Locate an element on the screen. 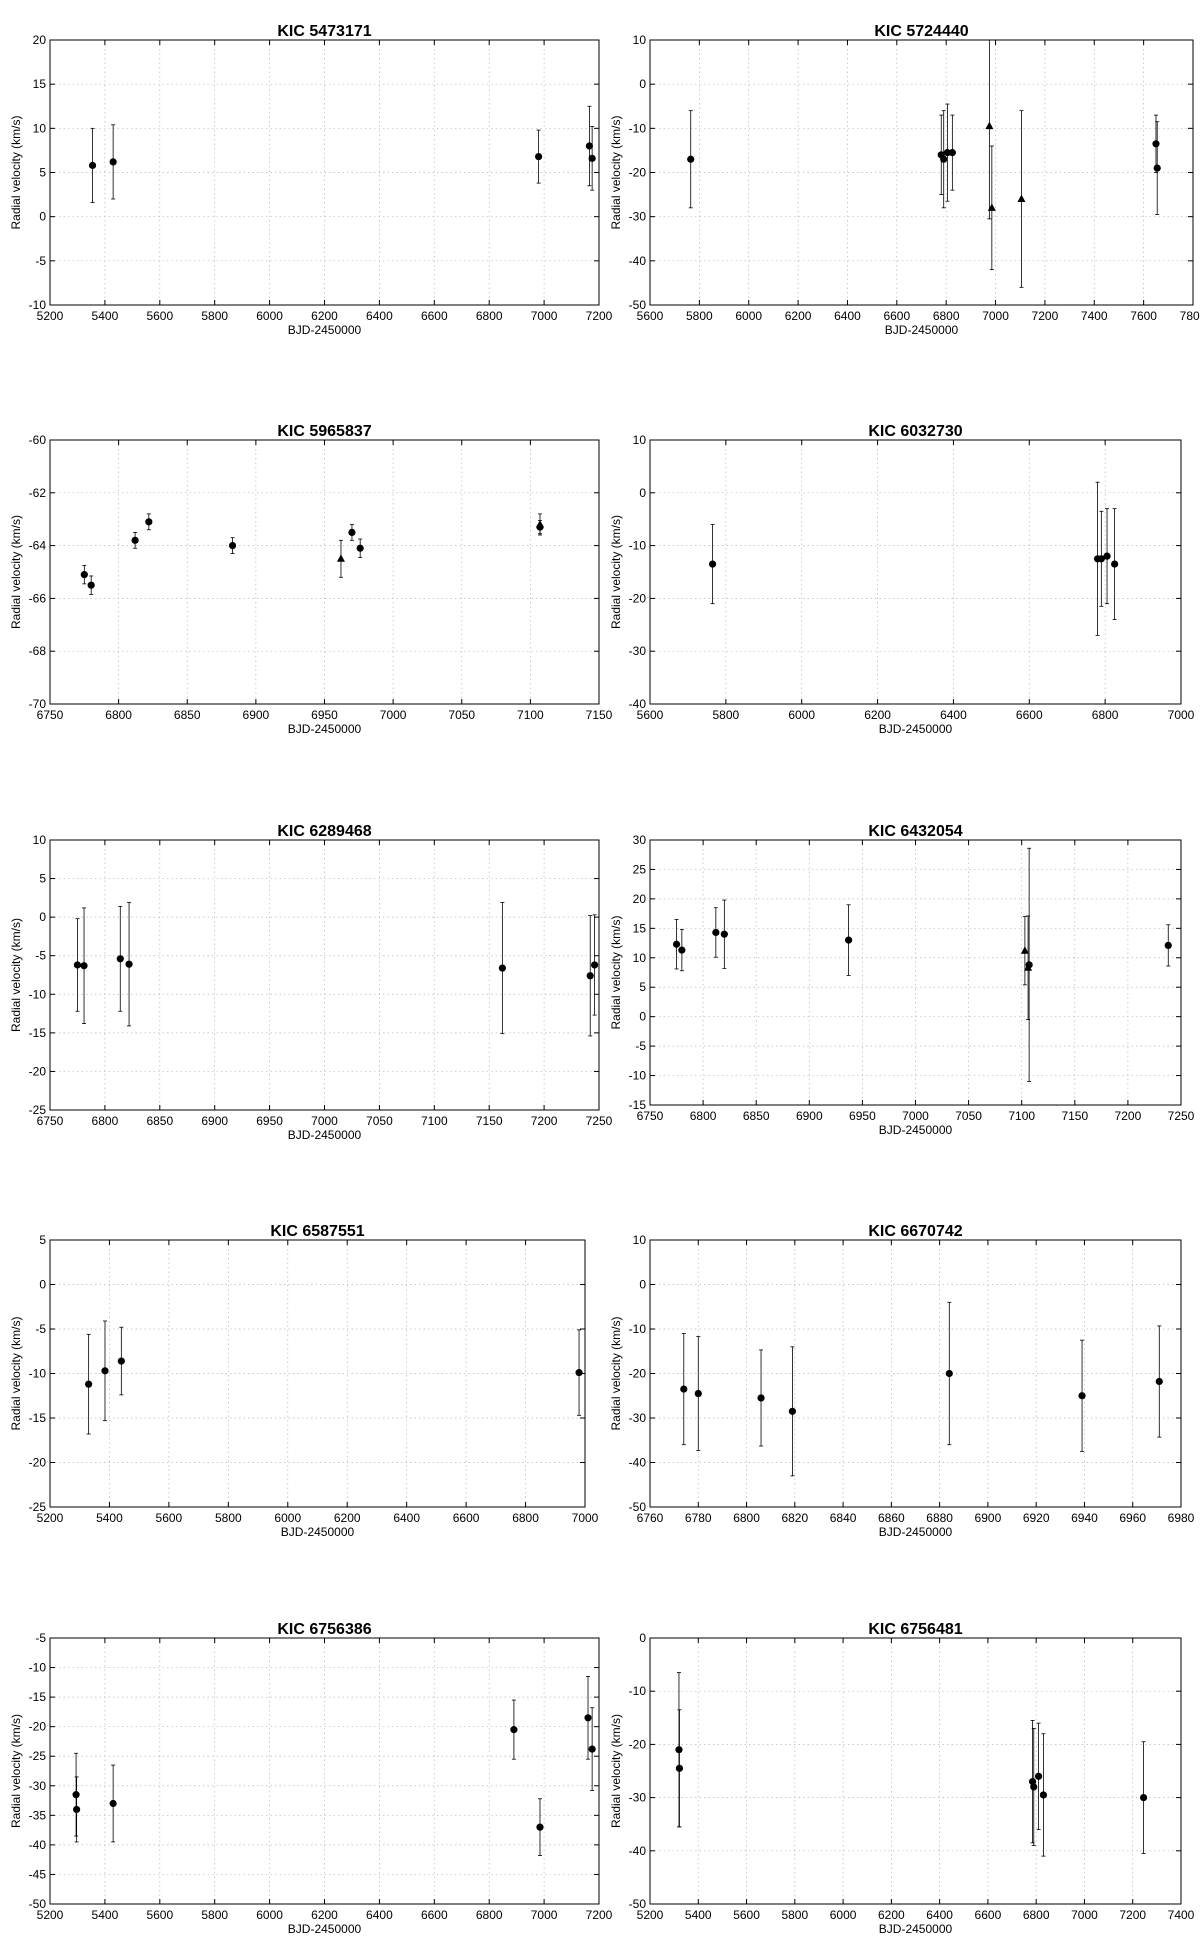 The image size is (1200, 1955). x-tick-label: 7250 is located at coordinates (1181, 1116).